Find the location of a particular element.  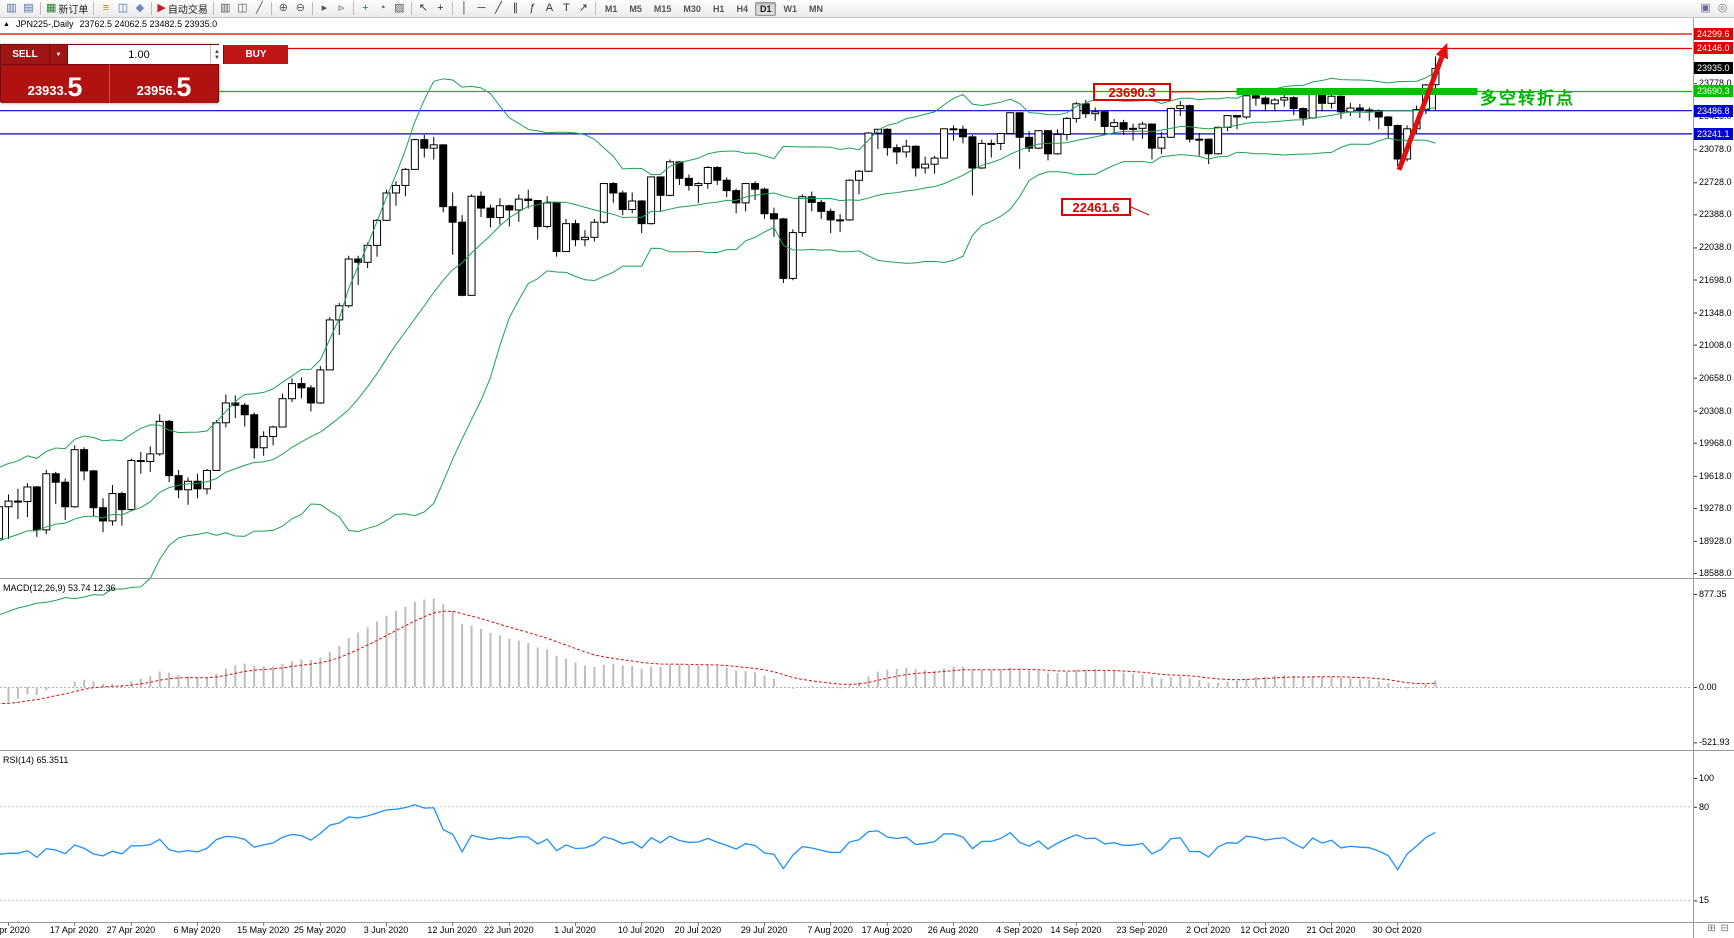

date-axis-label: 22 Jun 2020 is located at coordinates (509, 930).